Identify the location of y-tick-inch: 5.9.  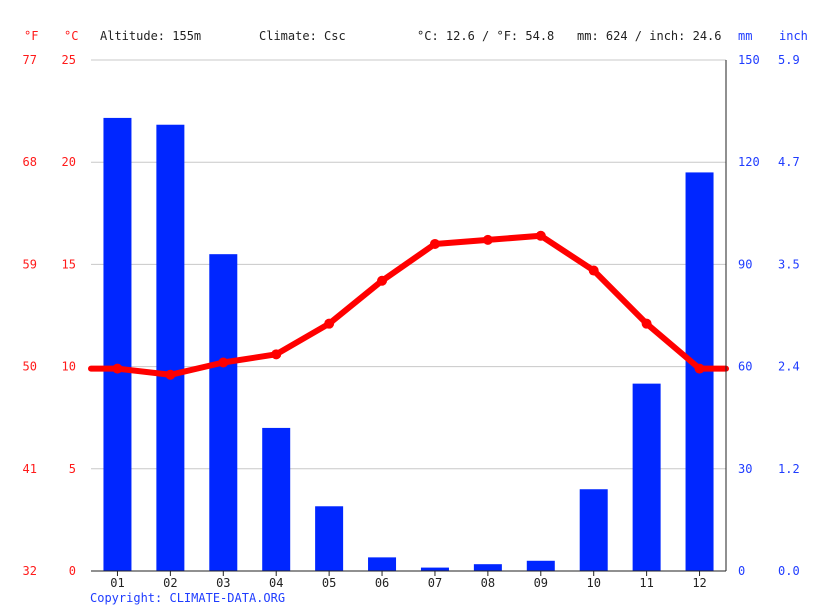
(789, 60).